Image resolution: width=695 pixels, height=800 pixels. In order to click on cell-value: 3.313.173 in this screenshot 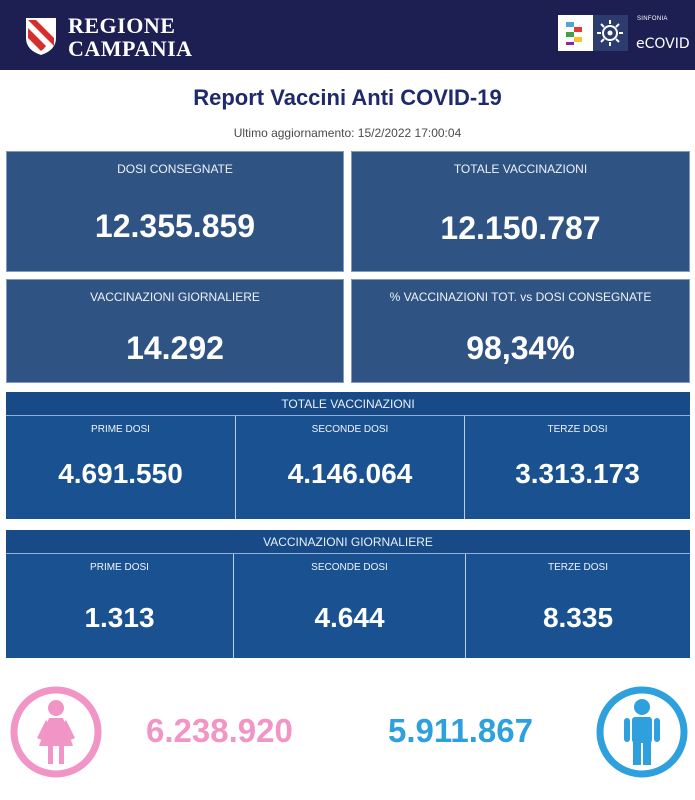, I will do `click(577, 473)`.